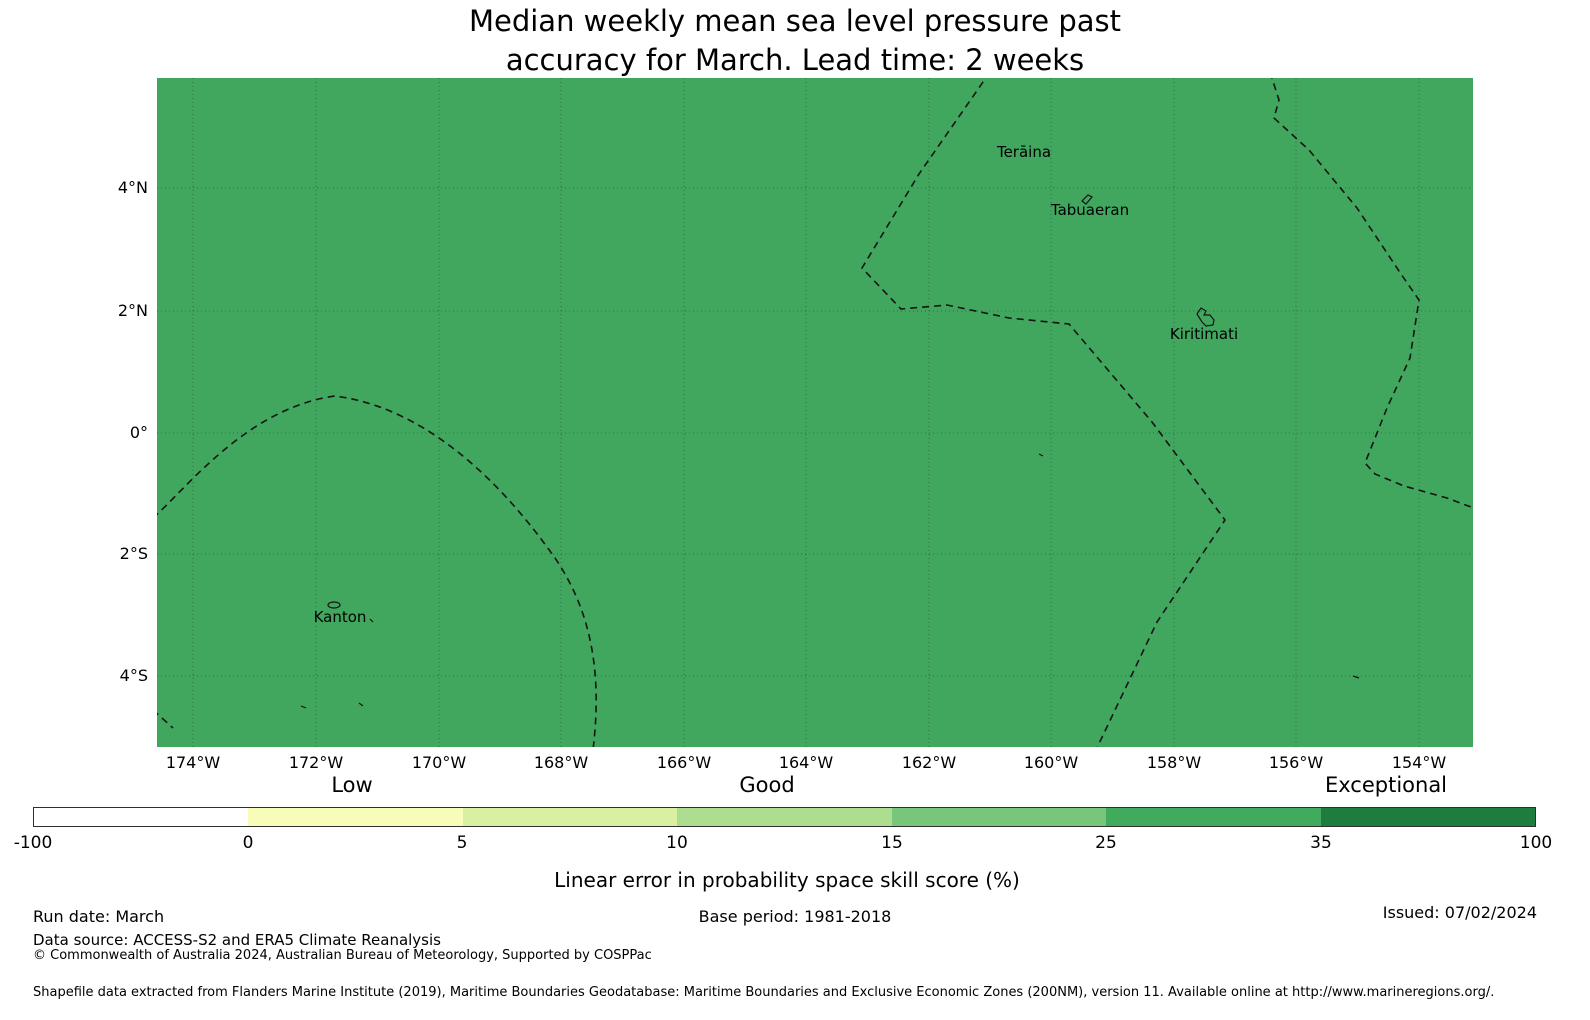 The image size is (1590, 1020). I want to click on lat-tick-label-4n: 4°N, so click(132, 187).